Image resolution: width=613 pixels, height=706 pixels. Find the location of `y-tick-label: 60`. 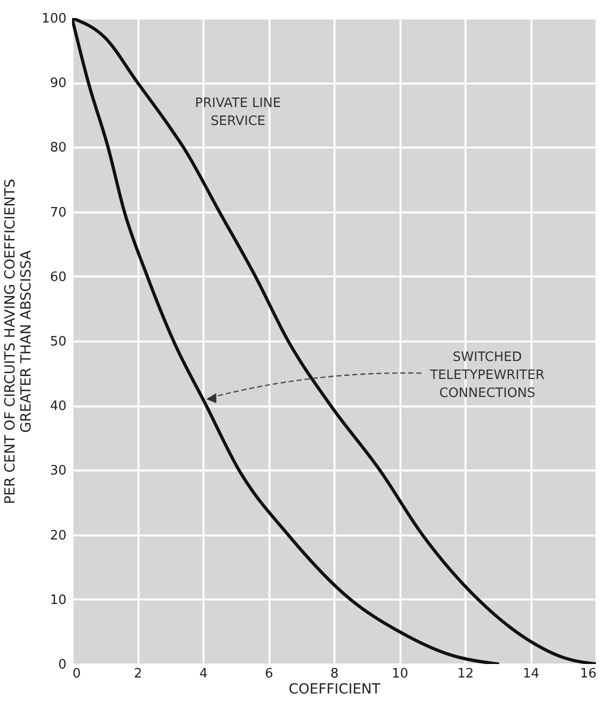

y-tick-label: 60 is located at coordinates (58, 277).